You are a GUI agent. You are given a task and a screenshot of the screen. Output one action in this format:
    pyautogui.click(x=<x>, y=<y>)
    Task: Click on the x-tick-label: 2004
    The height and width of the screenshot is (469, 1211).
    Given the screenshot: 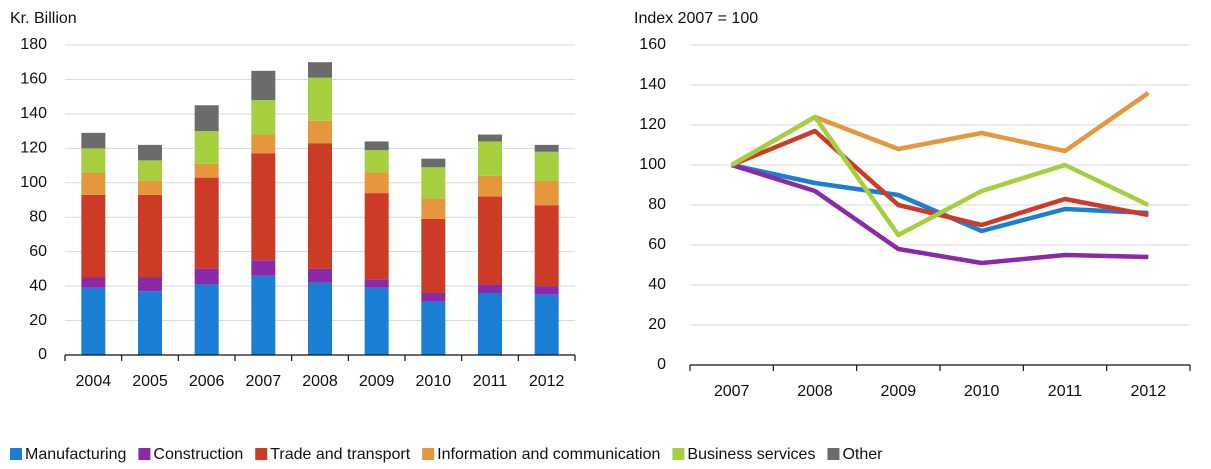 What is the action you would take?
    pyautogui.click(x=94, y=381)
    